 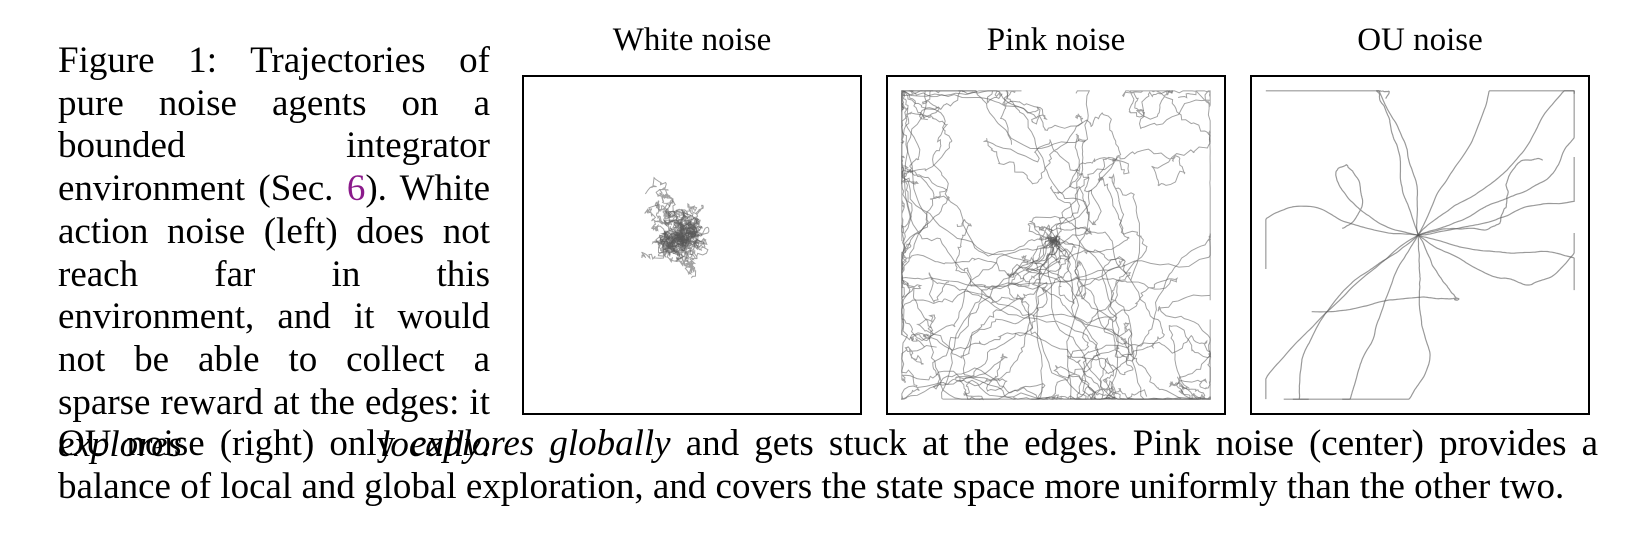 What do you see at coordinates (540, 443) in the screenshot?
I see `caption-emphasis-global: explores globally` at bounding box center [540, 443].